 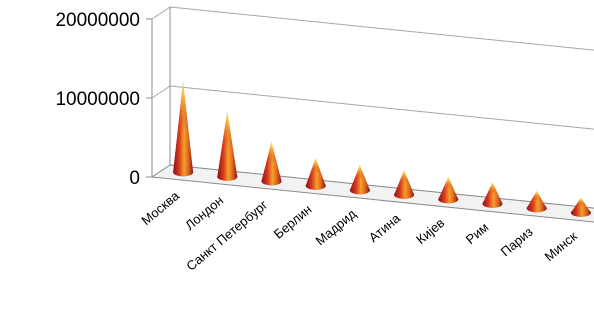 What do you see at coordinates (160, 208) in the screenshot?
I see `category-label: Москва` at bounding box center [160, 208].